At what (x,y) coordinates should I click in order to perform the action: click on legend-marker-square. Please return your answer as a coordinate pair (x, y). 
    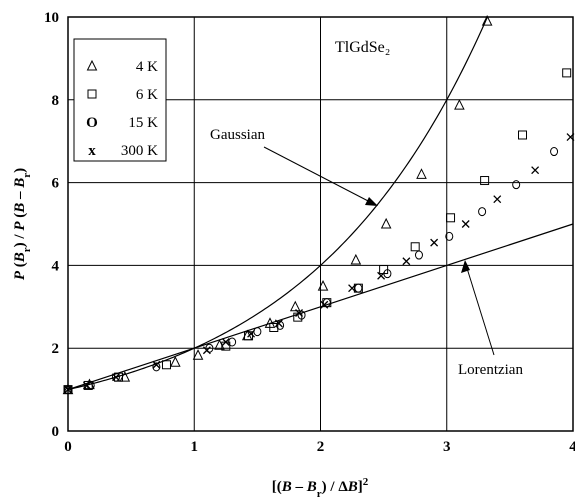
    Looking at the image, I should click on (92, 94).